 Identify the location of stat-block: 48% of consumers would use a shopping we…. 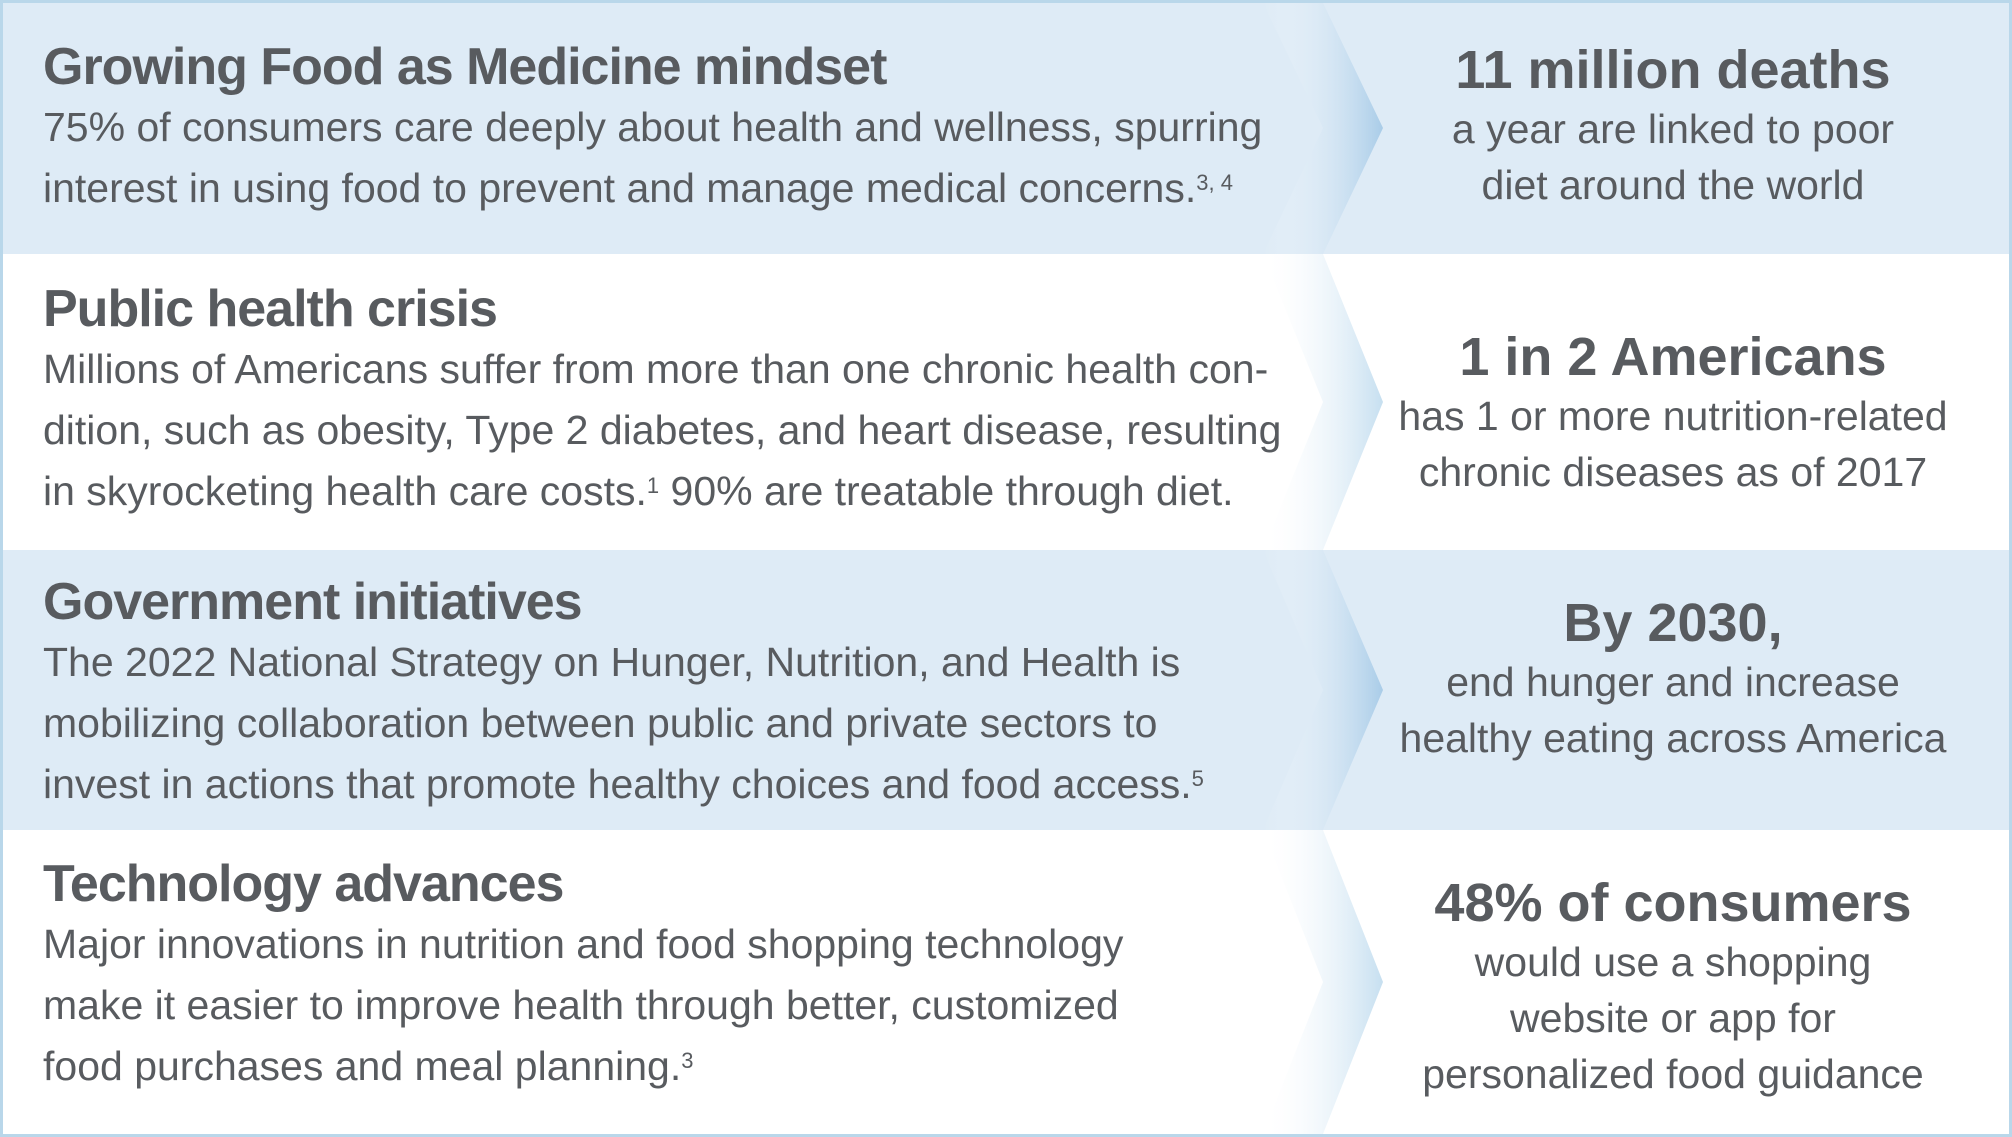
(1673, 987).